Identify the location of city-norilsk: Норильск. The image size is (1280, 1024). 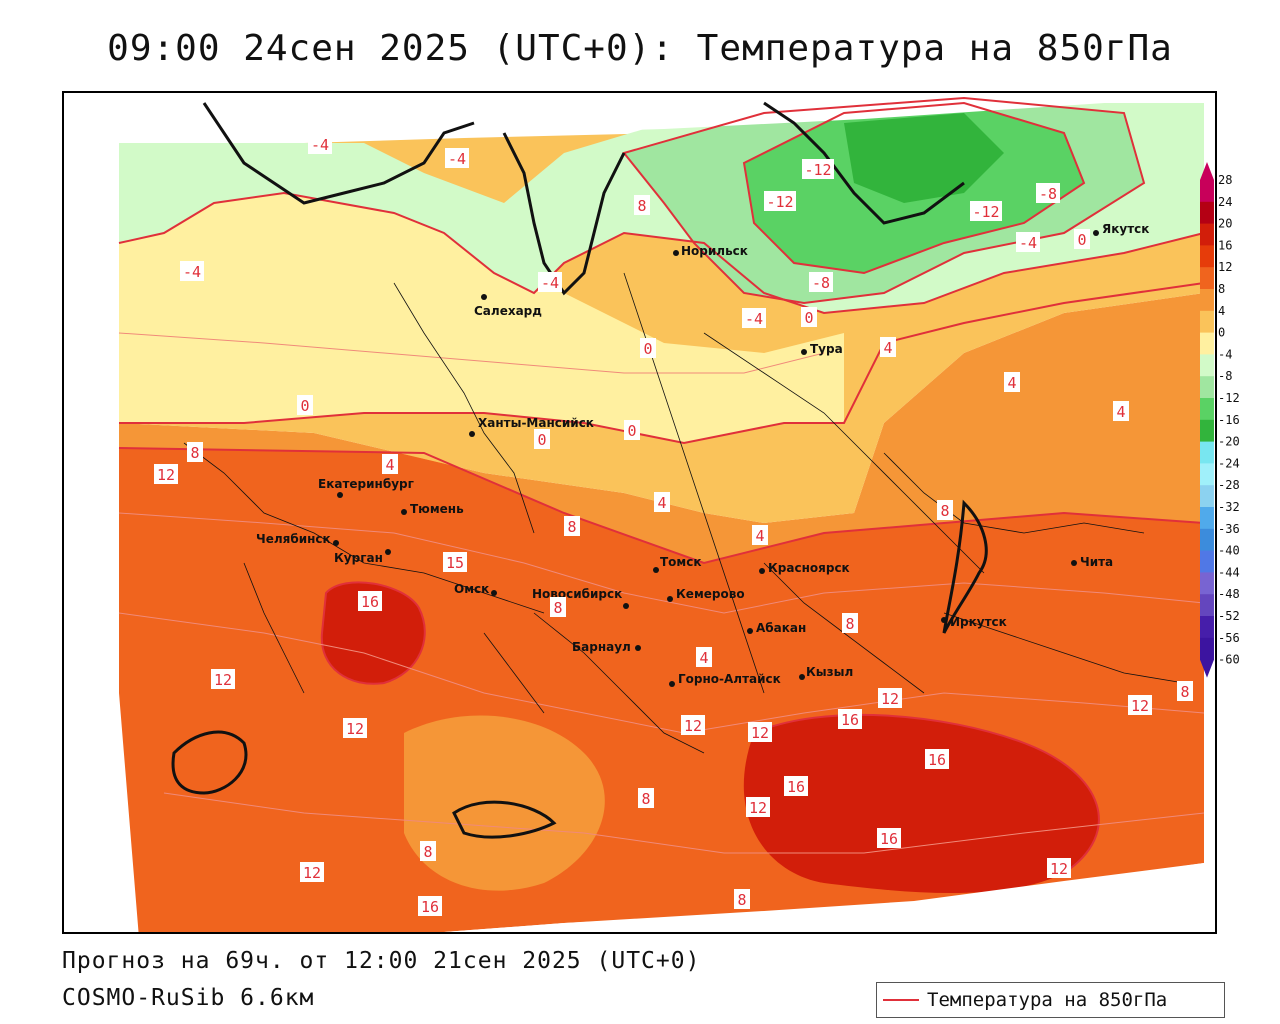
(710, 251).